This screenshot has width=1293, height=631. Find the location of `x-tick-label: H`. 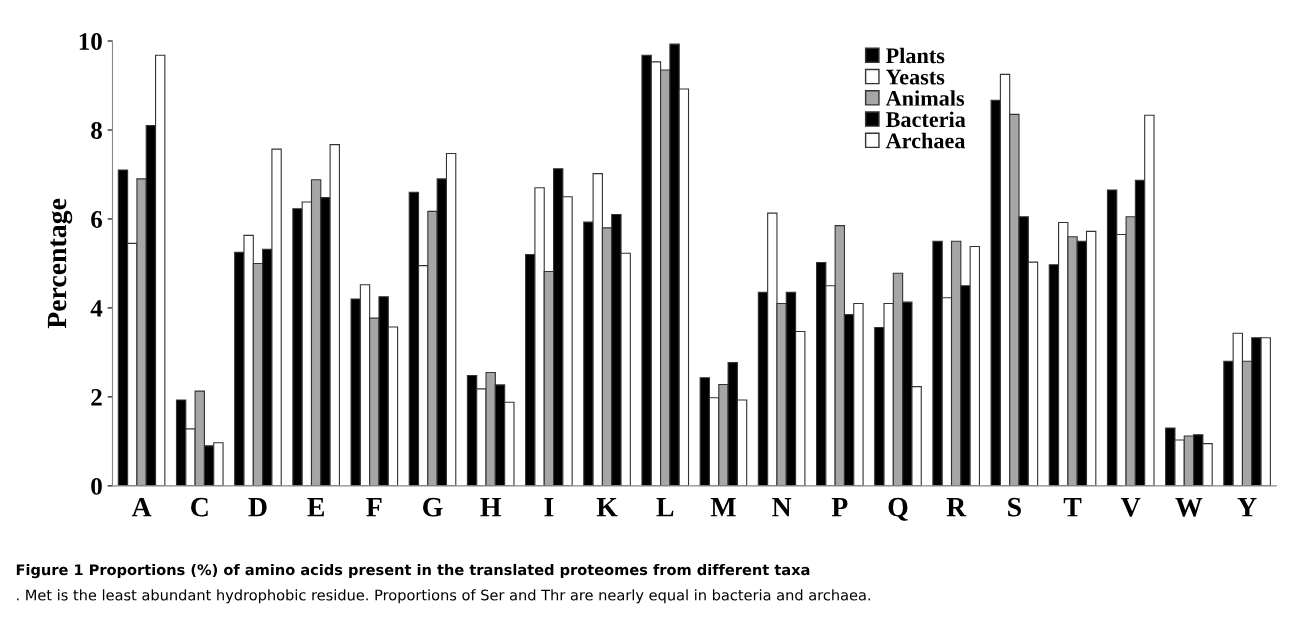

x-tick-label: H is located at coordinates (491, 507).